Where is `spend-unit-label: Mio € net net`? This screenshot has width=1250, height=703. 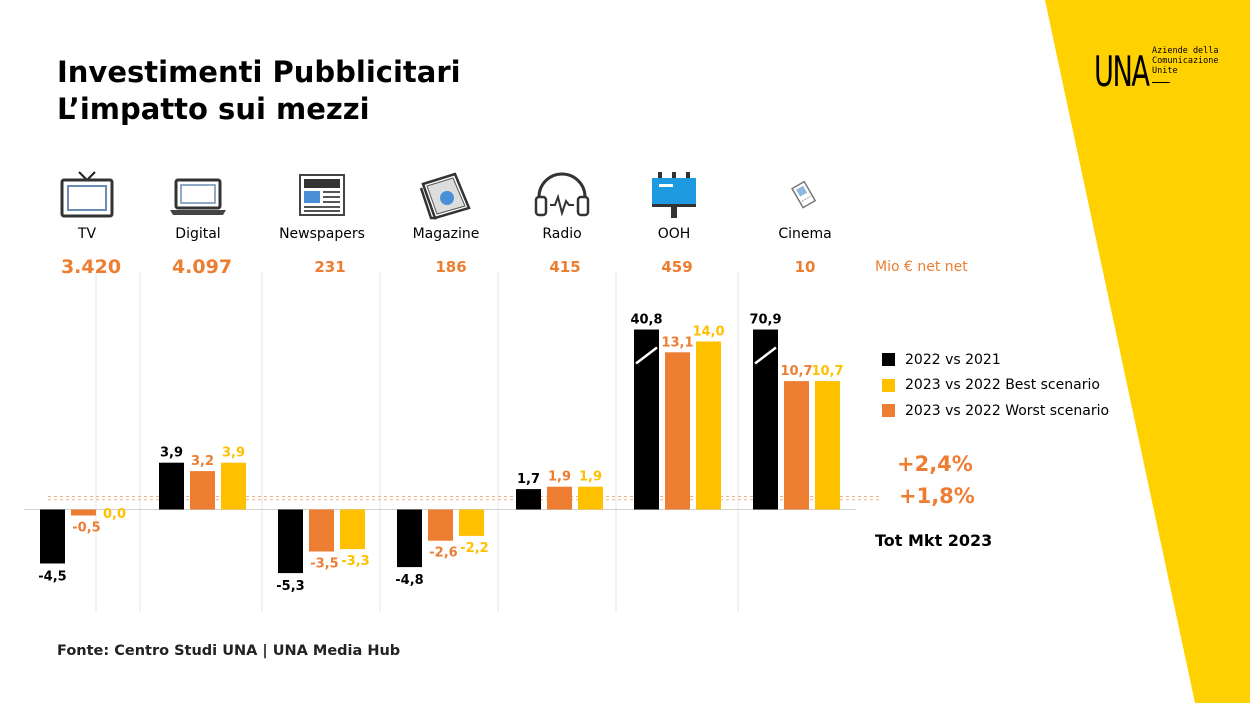
spend-unit-label: Mio € net net is located at coordinates (921, 267).